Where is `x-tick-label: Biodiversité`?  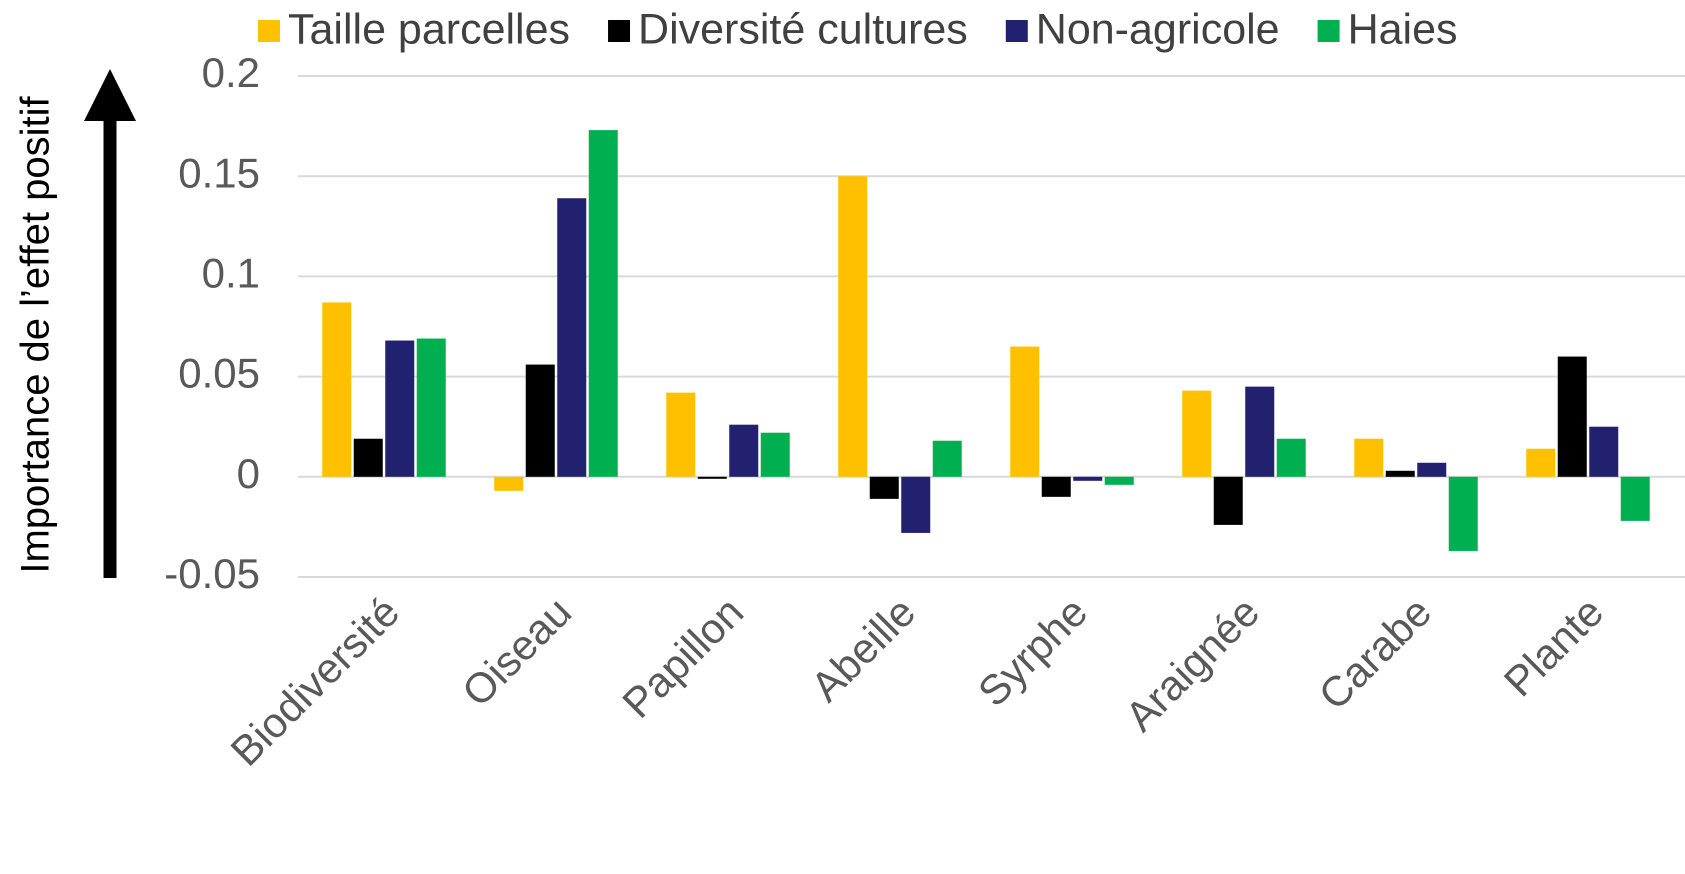
x-tick-label: Biodiversité is located at coordinates (314, 681).